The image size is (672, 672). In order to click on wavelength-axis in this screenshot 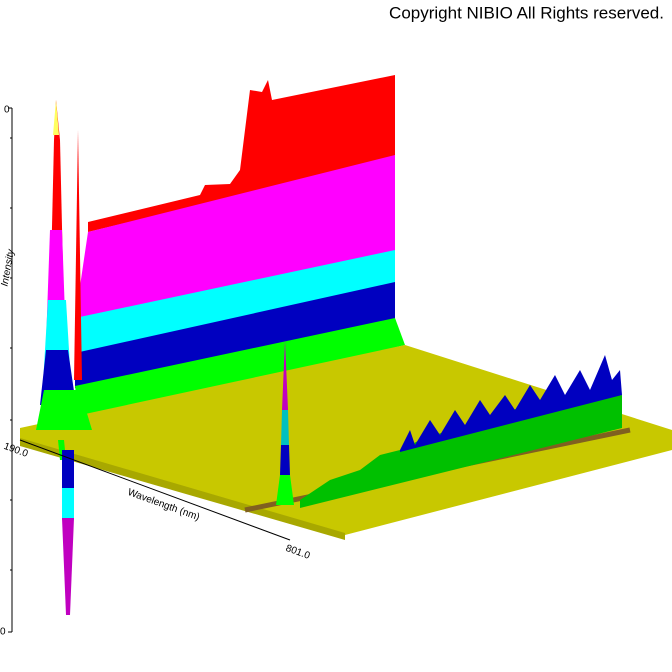, I will do `click(155, 490)`.